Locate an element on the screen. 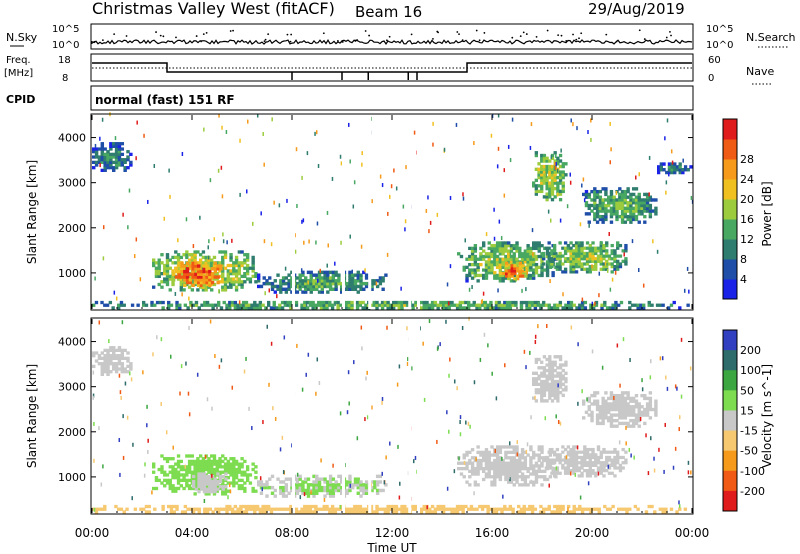 The height and width of the screenshot is (554, 800). cpid-panel is located at coordinates (392, 98).